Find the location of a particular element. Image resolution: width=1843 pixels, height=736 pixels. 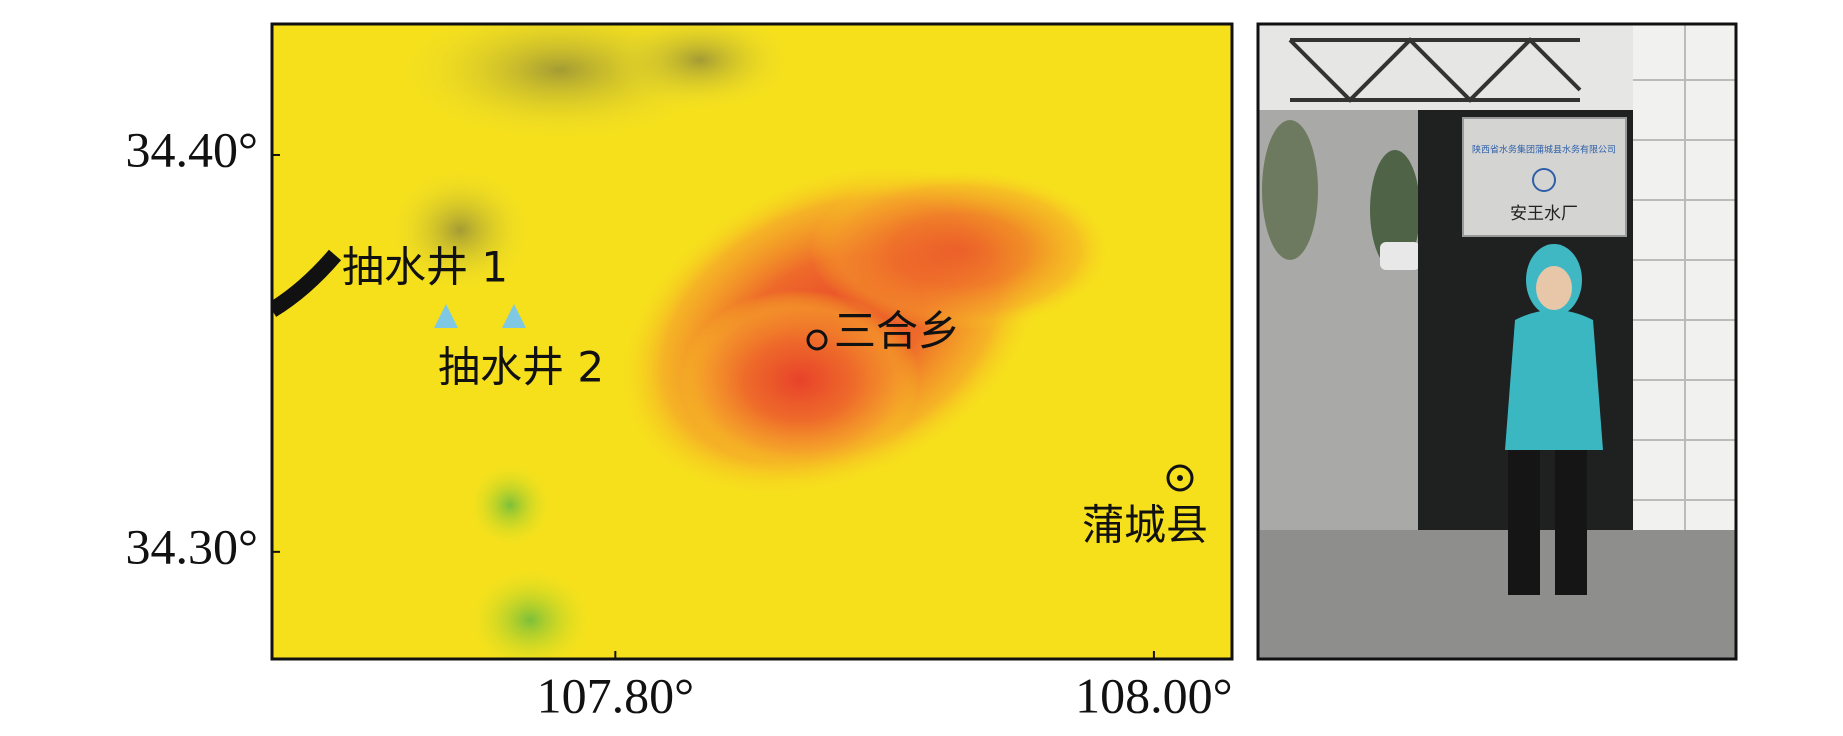

x-tick-label: 107.80° is located at coordinates (616, 695).